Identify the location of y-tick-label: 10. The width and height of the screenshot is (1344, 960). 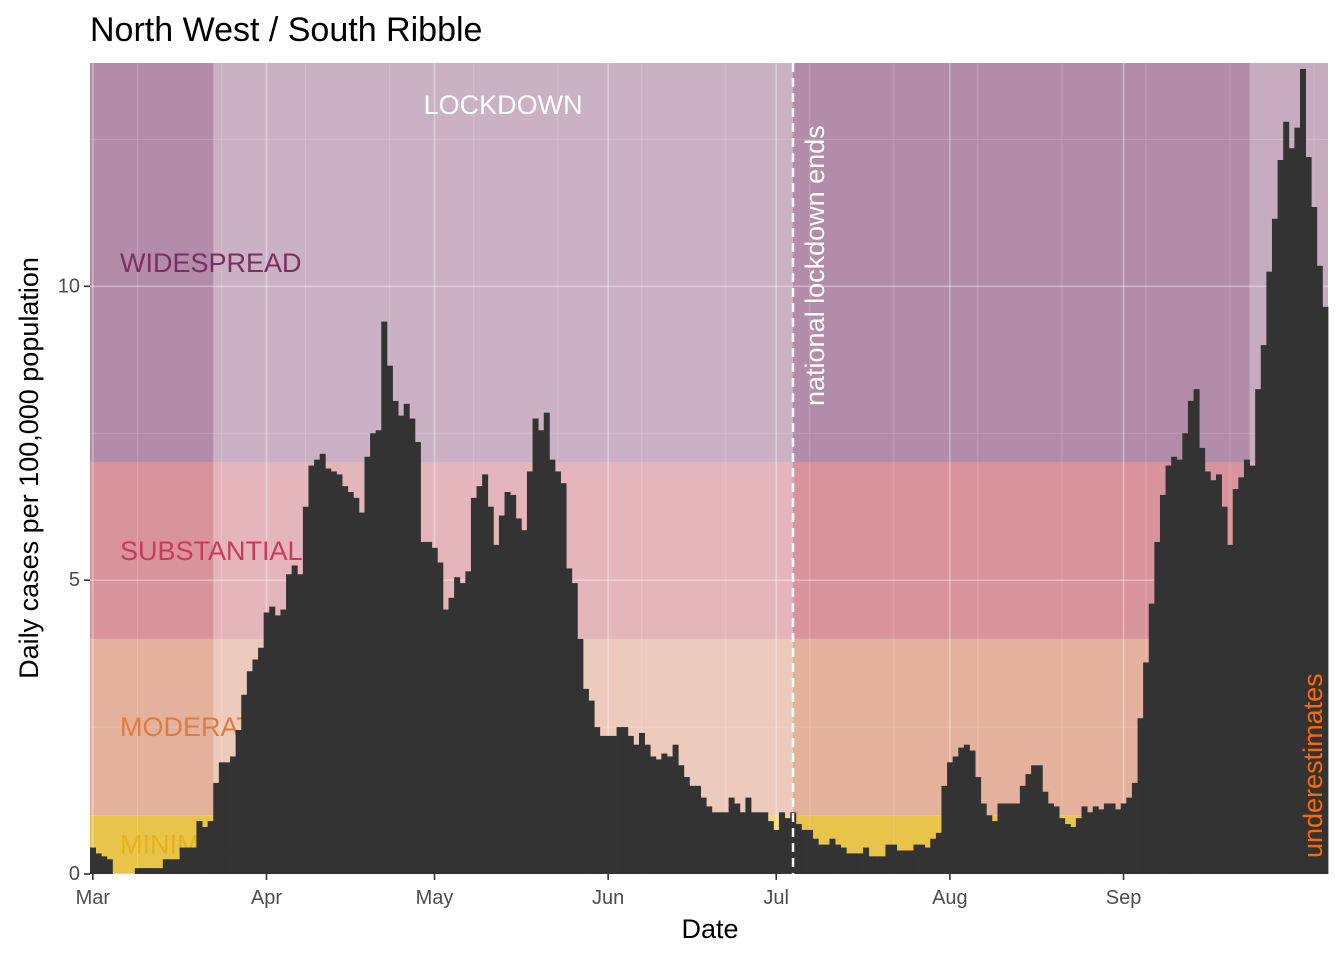
(69, 286).